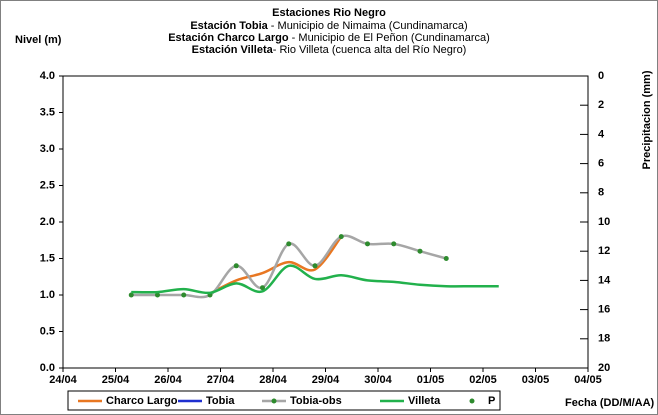 Image resolution: width=658 pixels, height=415 pixels. Describe the element at coordinates (378, 380) in the screenshot. I see `x-tick-label: 30/04` at that location.